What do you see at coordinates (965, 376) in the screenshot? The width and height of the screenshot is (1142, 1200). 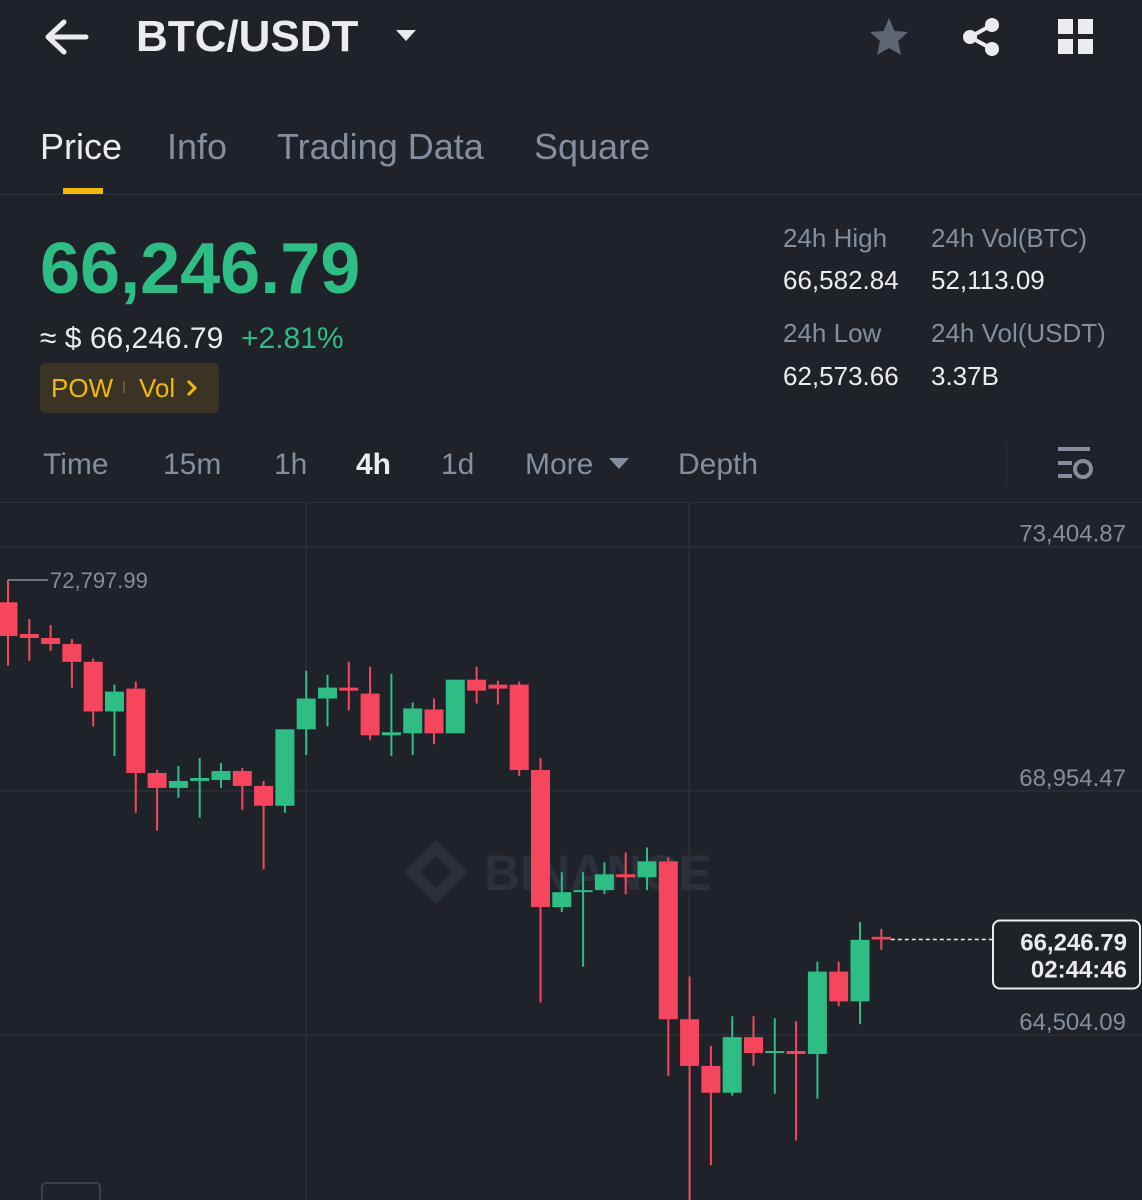 I see `stat-value: 3.37B` at bounding box center [965, 376].